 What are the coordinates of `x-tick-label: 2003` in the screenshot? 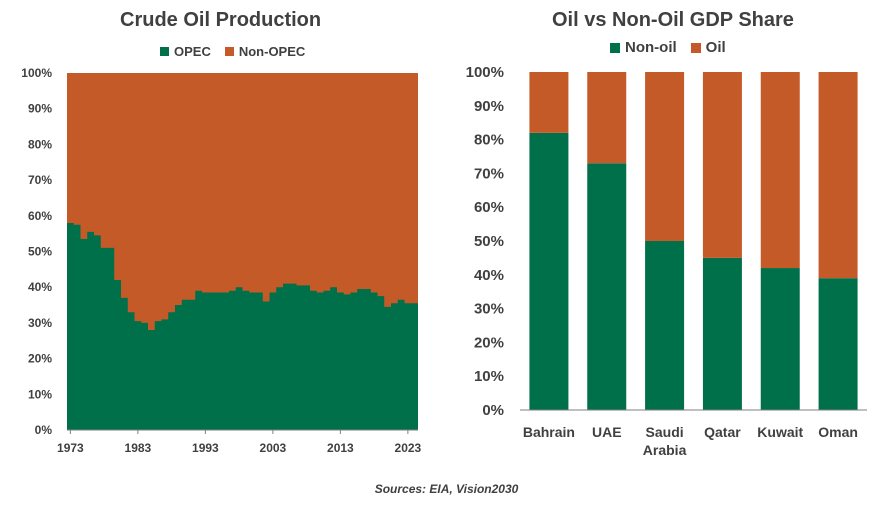 It's located at (273, 448).